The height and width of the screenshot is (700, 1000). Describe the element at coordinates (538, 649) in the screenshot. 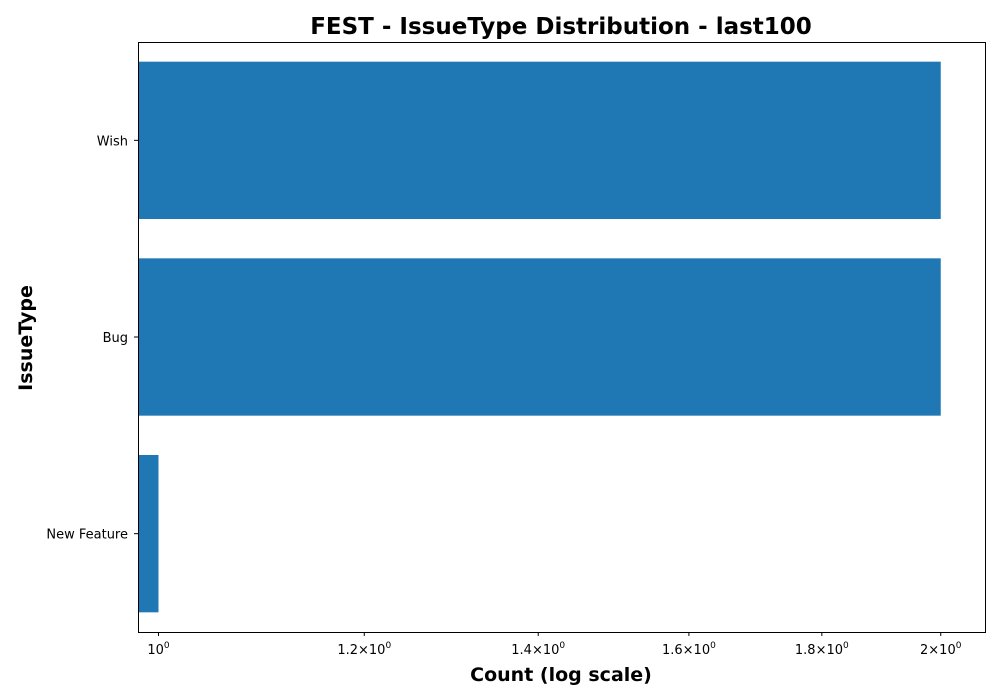

I see `x-tick-label: 1.4×100` at that location.